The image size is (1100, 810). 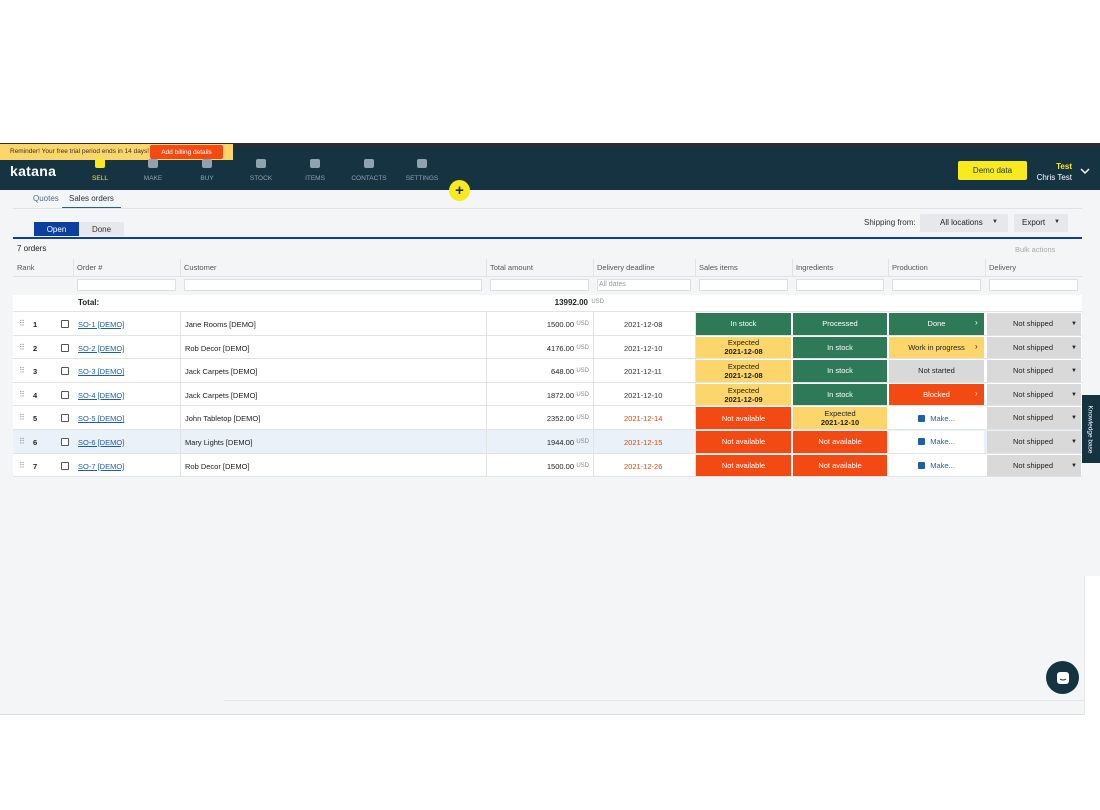 I want to click on order-link: SO-2 [DEMO], so click(x=101, y=348).